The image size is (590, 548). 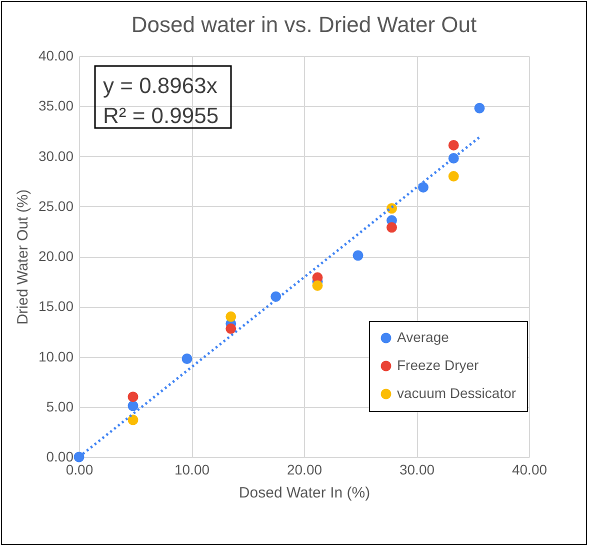 What do you see at coordinates (60, 406) in the screenshot?
I see `y-tick-label: 5.00` at bounding box center [60, 406].